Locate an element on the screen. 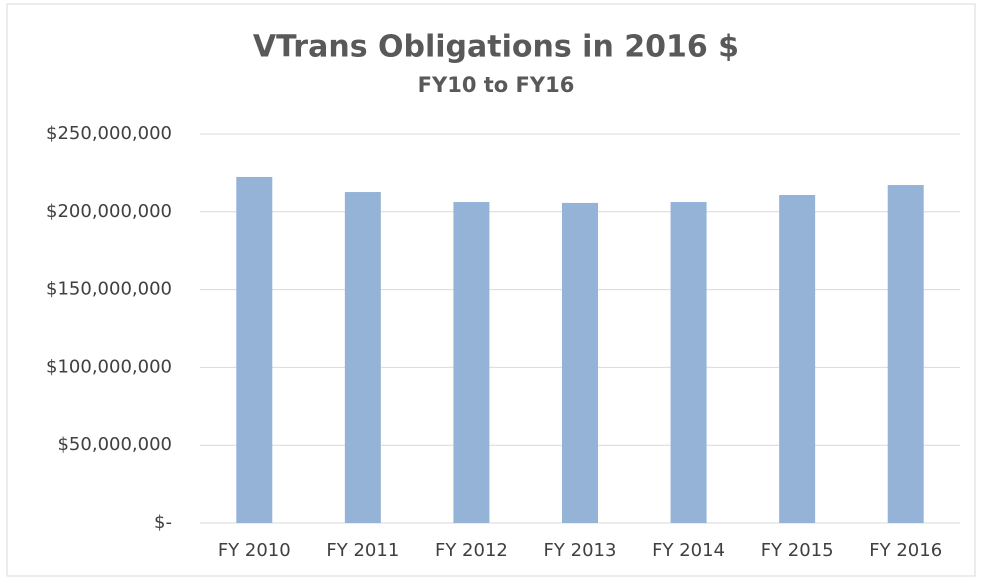  x-tick-label: FY 2010 is located at coordinates (254, 550).